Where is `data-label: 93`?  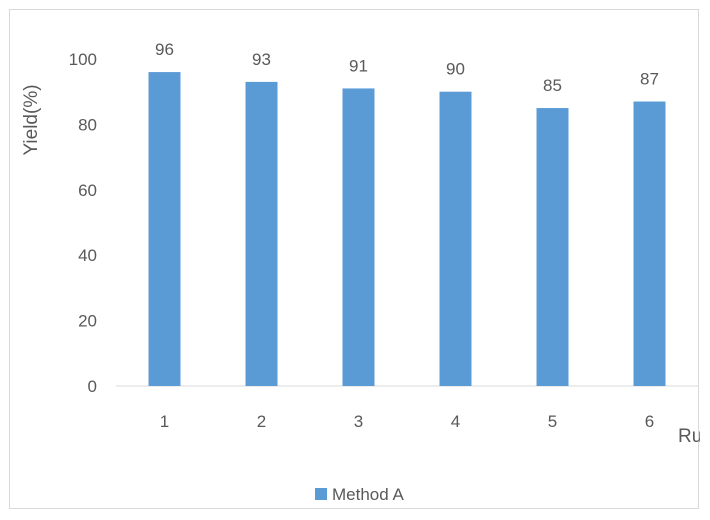 data-label: 93 is located at coordinates (261, 59).